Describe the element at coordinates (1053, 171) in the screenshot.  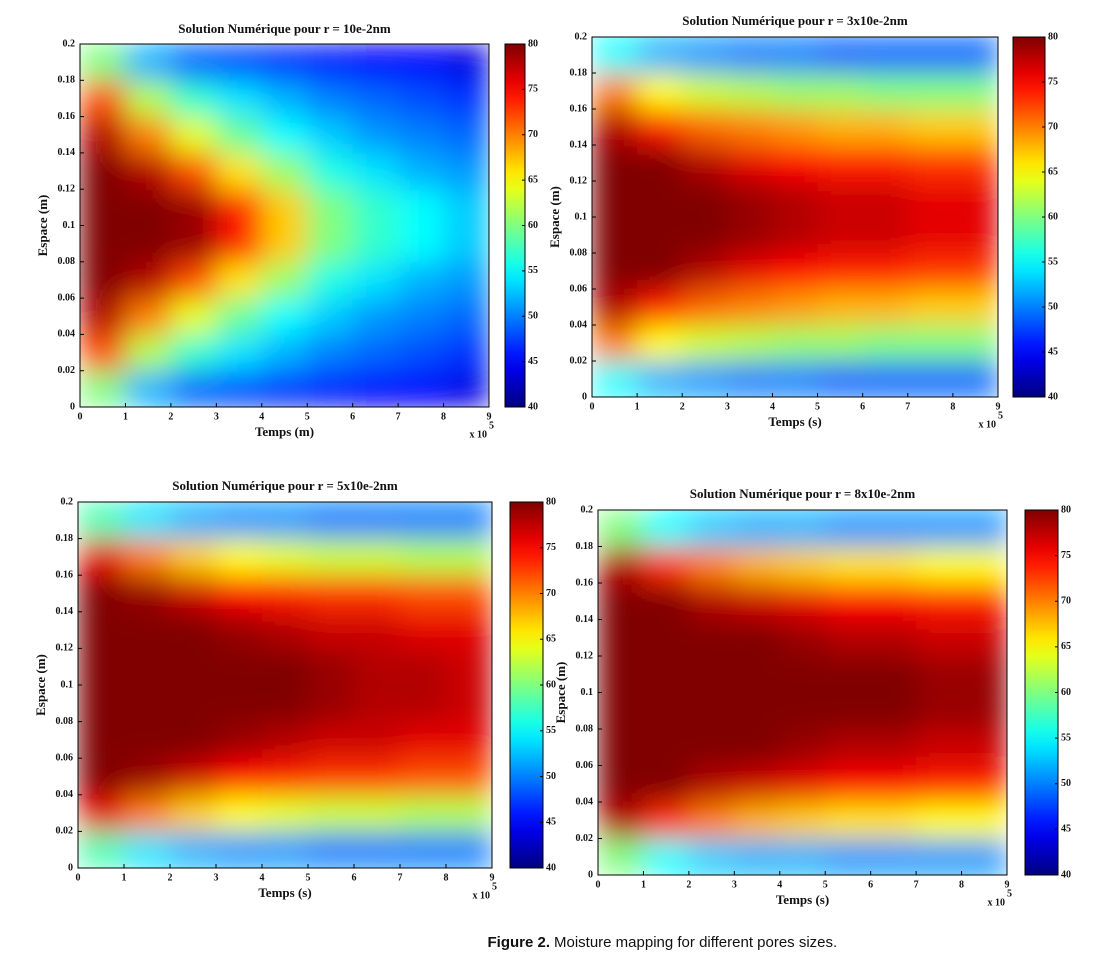
I see `colorbar-tick-label: 65` at that location.